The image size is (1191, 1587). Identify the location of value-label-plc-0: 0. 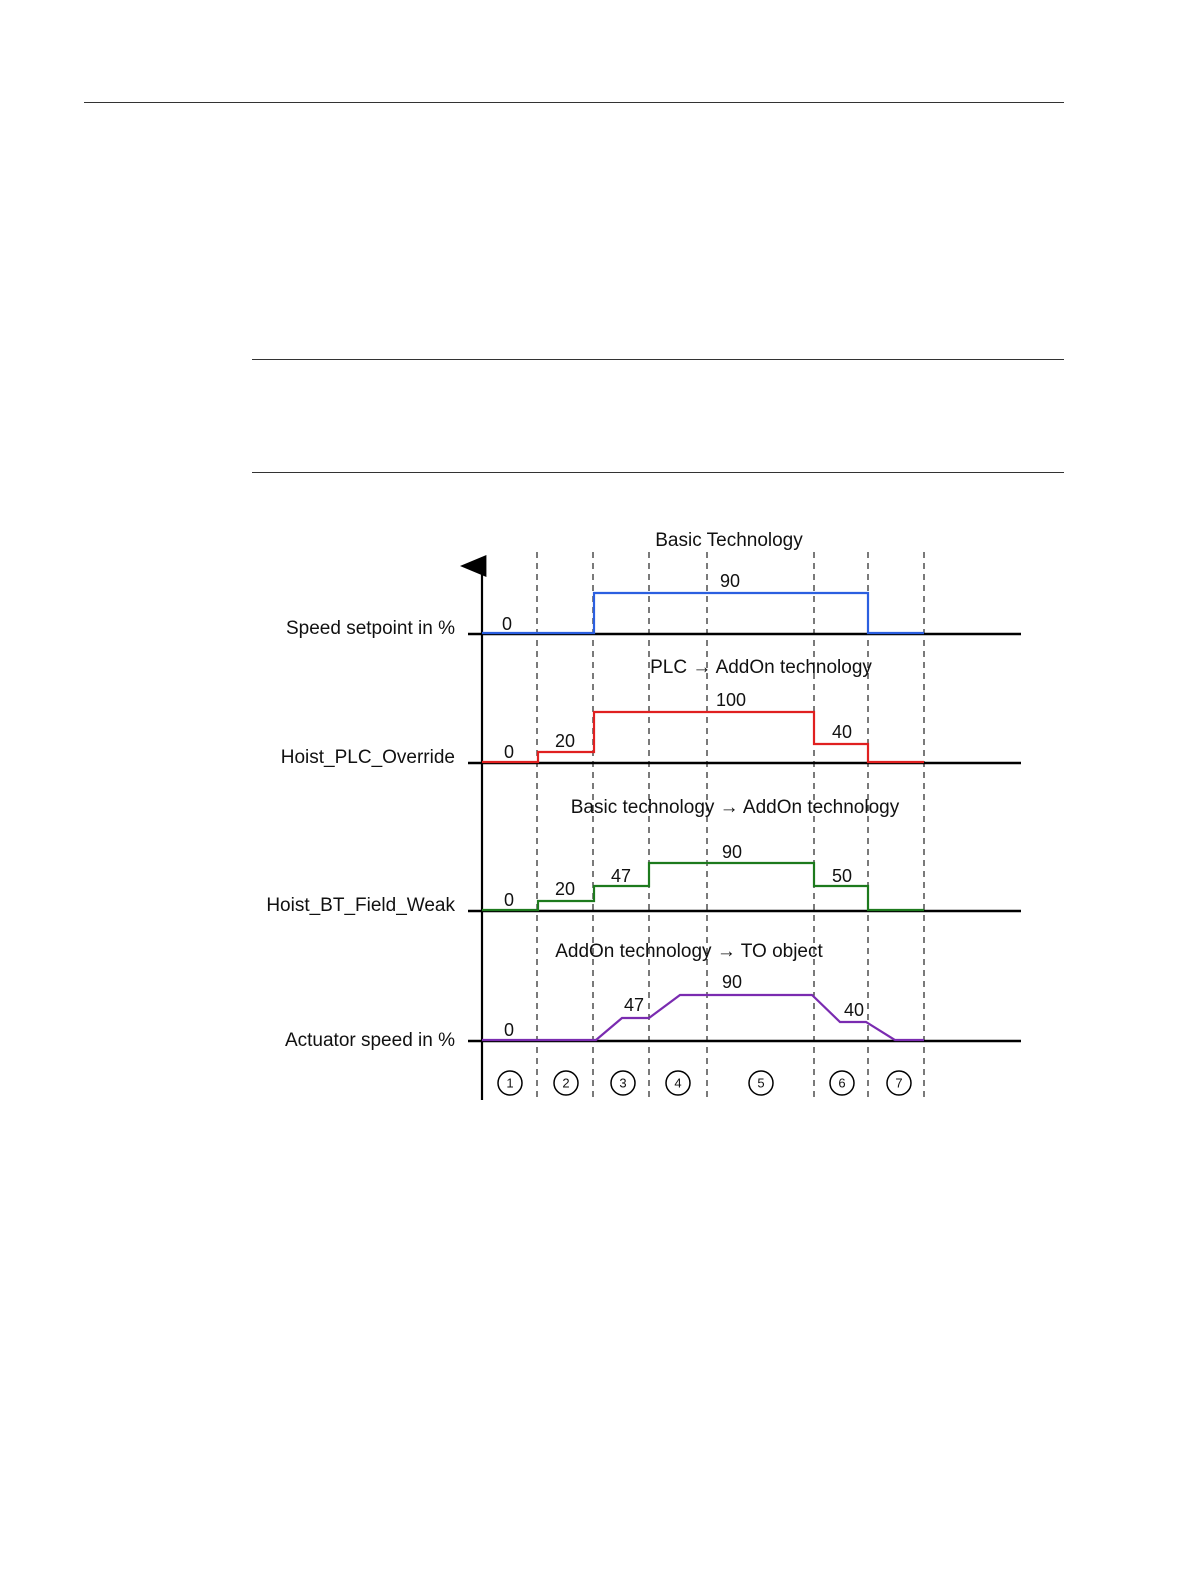
(509, 752).